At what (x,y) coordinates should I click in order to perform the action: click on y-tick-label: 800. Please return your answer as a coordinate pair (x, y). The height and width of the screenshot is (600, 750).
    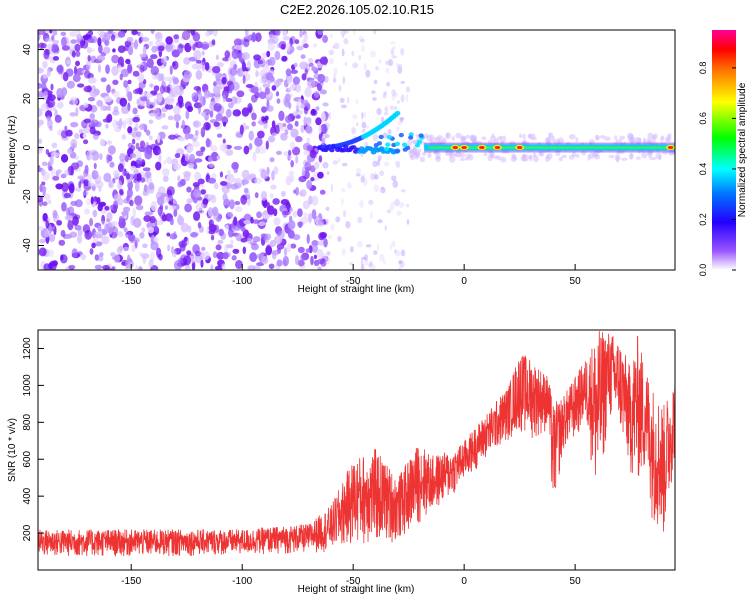
    Looking at the image, I should click on (27, 422).